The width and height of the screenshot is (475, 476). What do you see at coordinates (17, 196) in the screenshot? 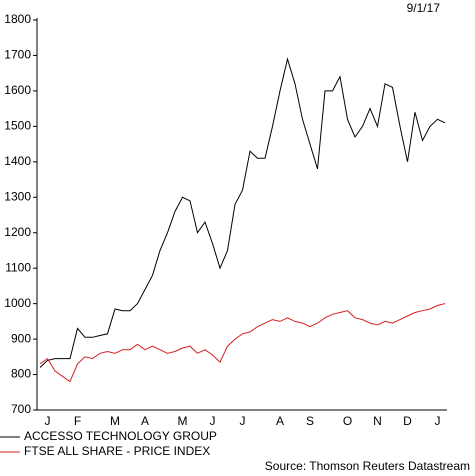
I see `y-tick-label: 1300` at bounding box center [17, 196].